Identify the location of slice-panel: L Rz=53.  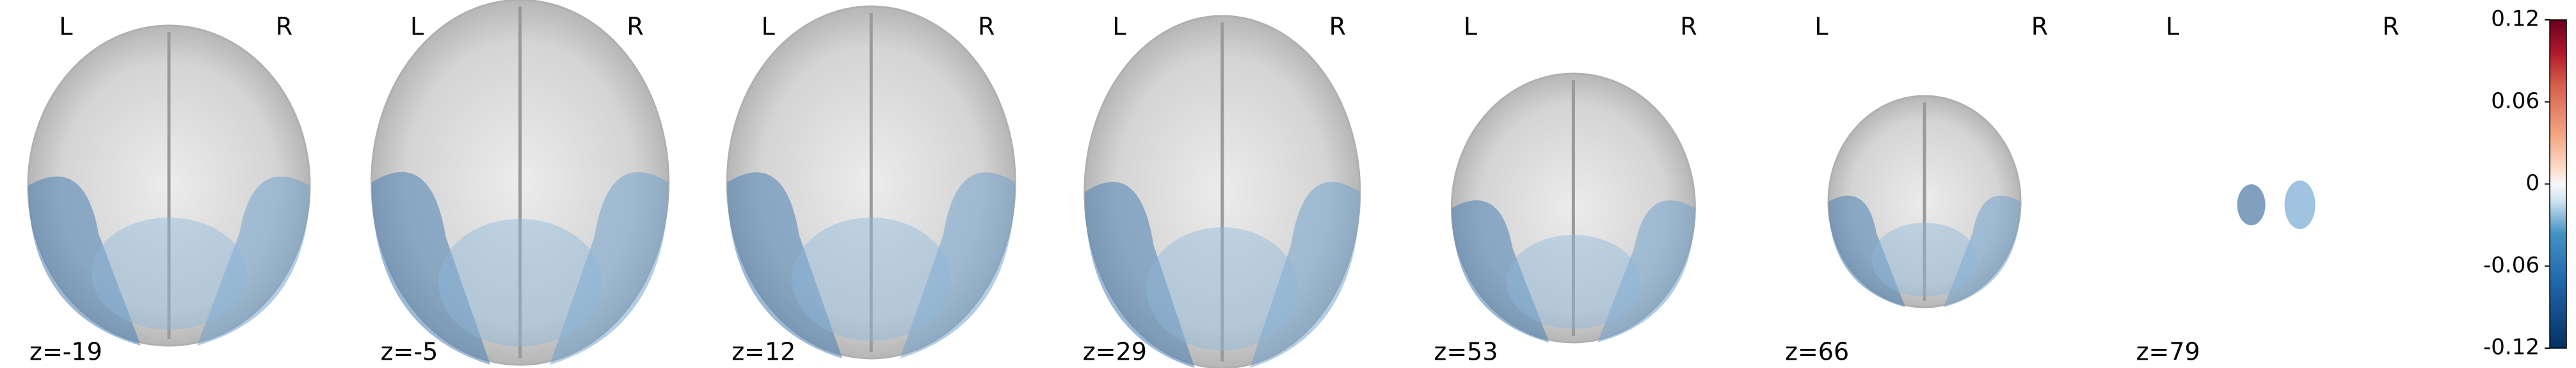
(1565, 189).